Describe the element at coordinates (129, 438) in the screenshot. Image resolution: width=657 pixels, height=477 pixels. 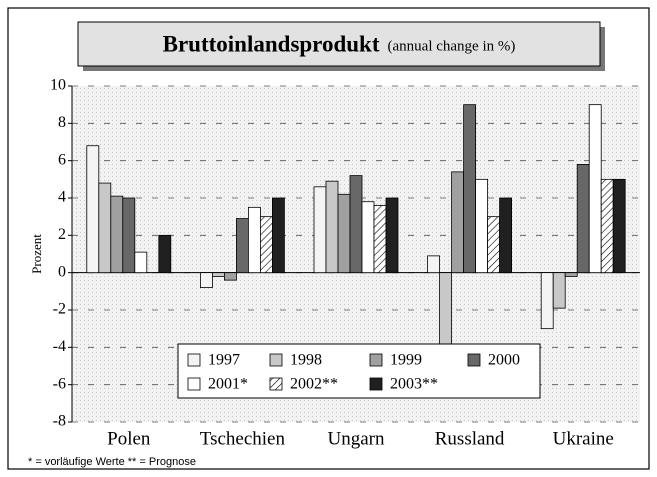
I see `x-tick-label: Polen` at that location.